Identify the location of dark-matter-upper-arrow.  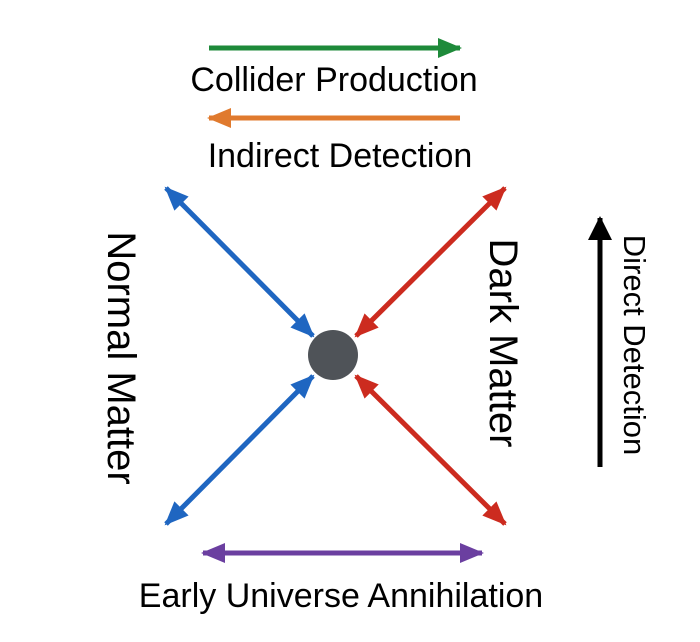
(430, 262).